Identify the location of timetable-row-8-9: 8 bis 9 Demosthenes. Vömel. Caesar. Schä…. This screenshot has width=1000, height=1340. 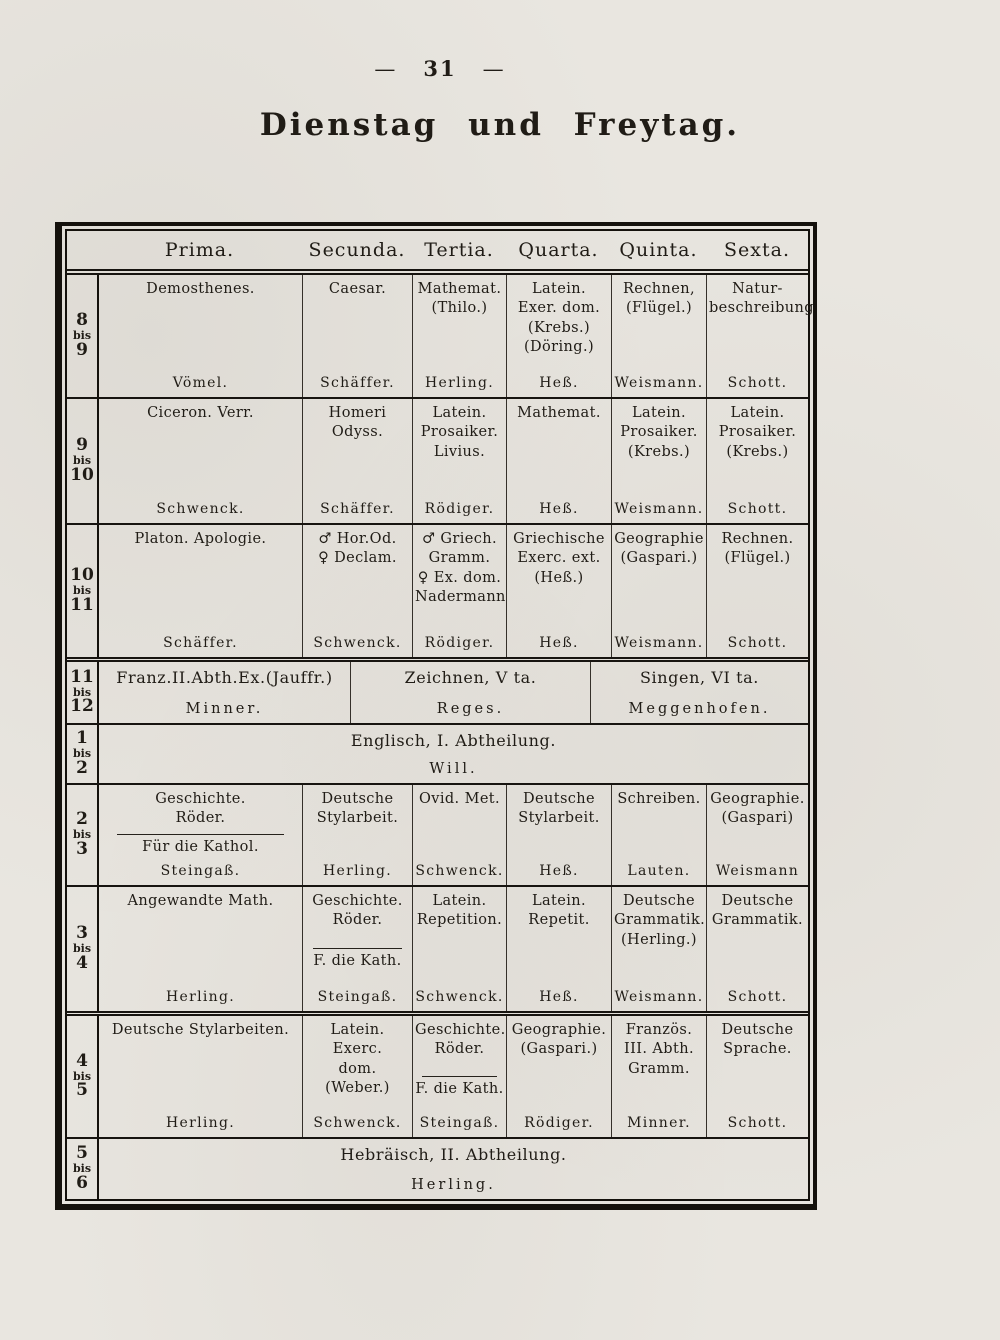
(440, 336).